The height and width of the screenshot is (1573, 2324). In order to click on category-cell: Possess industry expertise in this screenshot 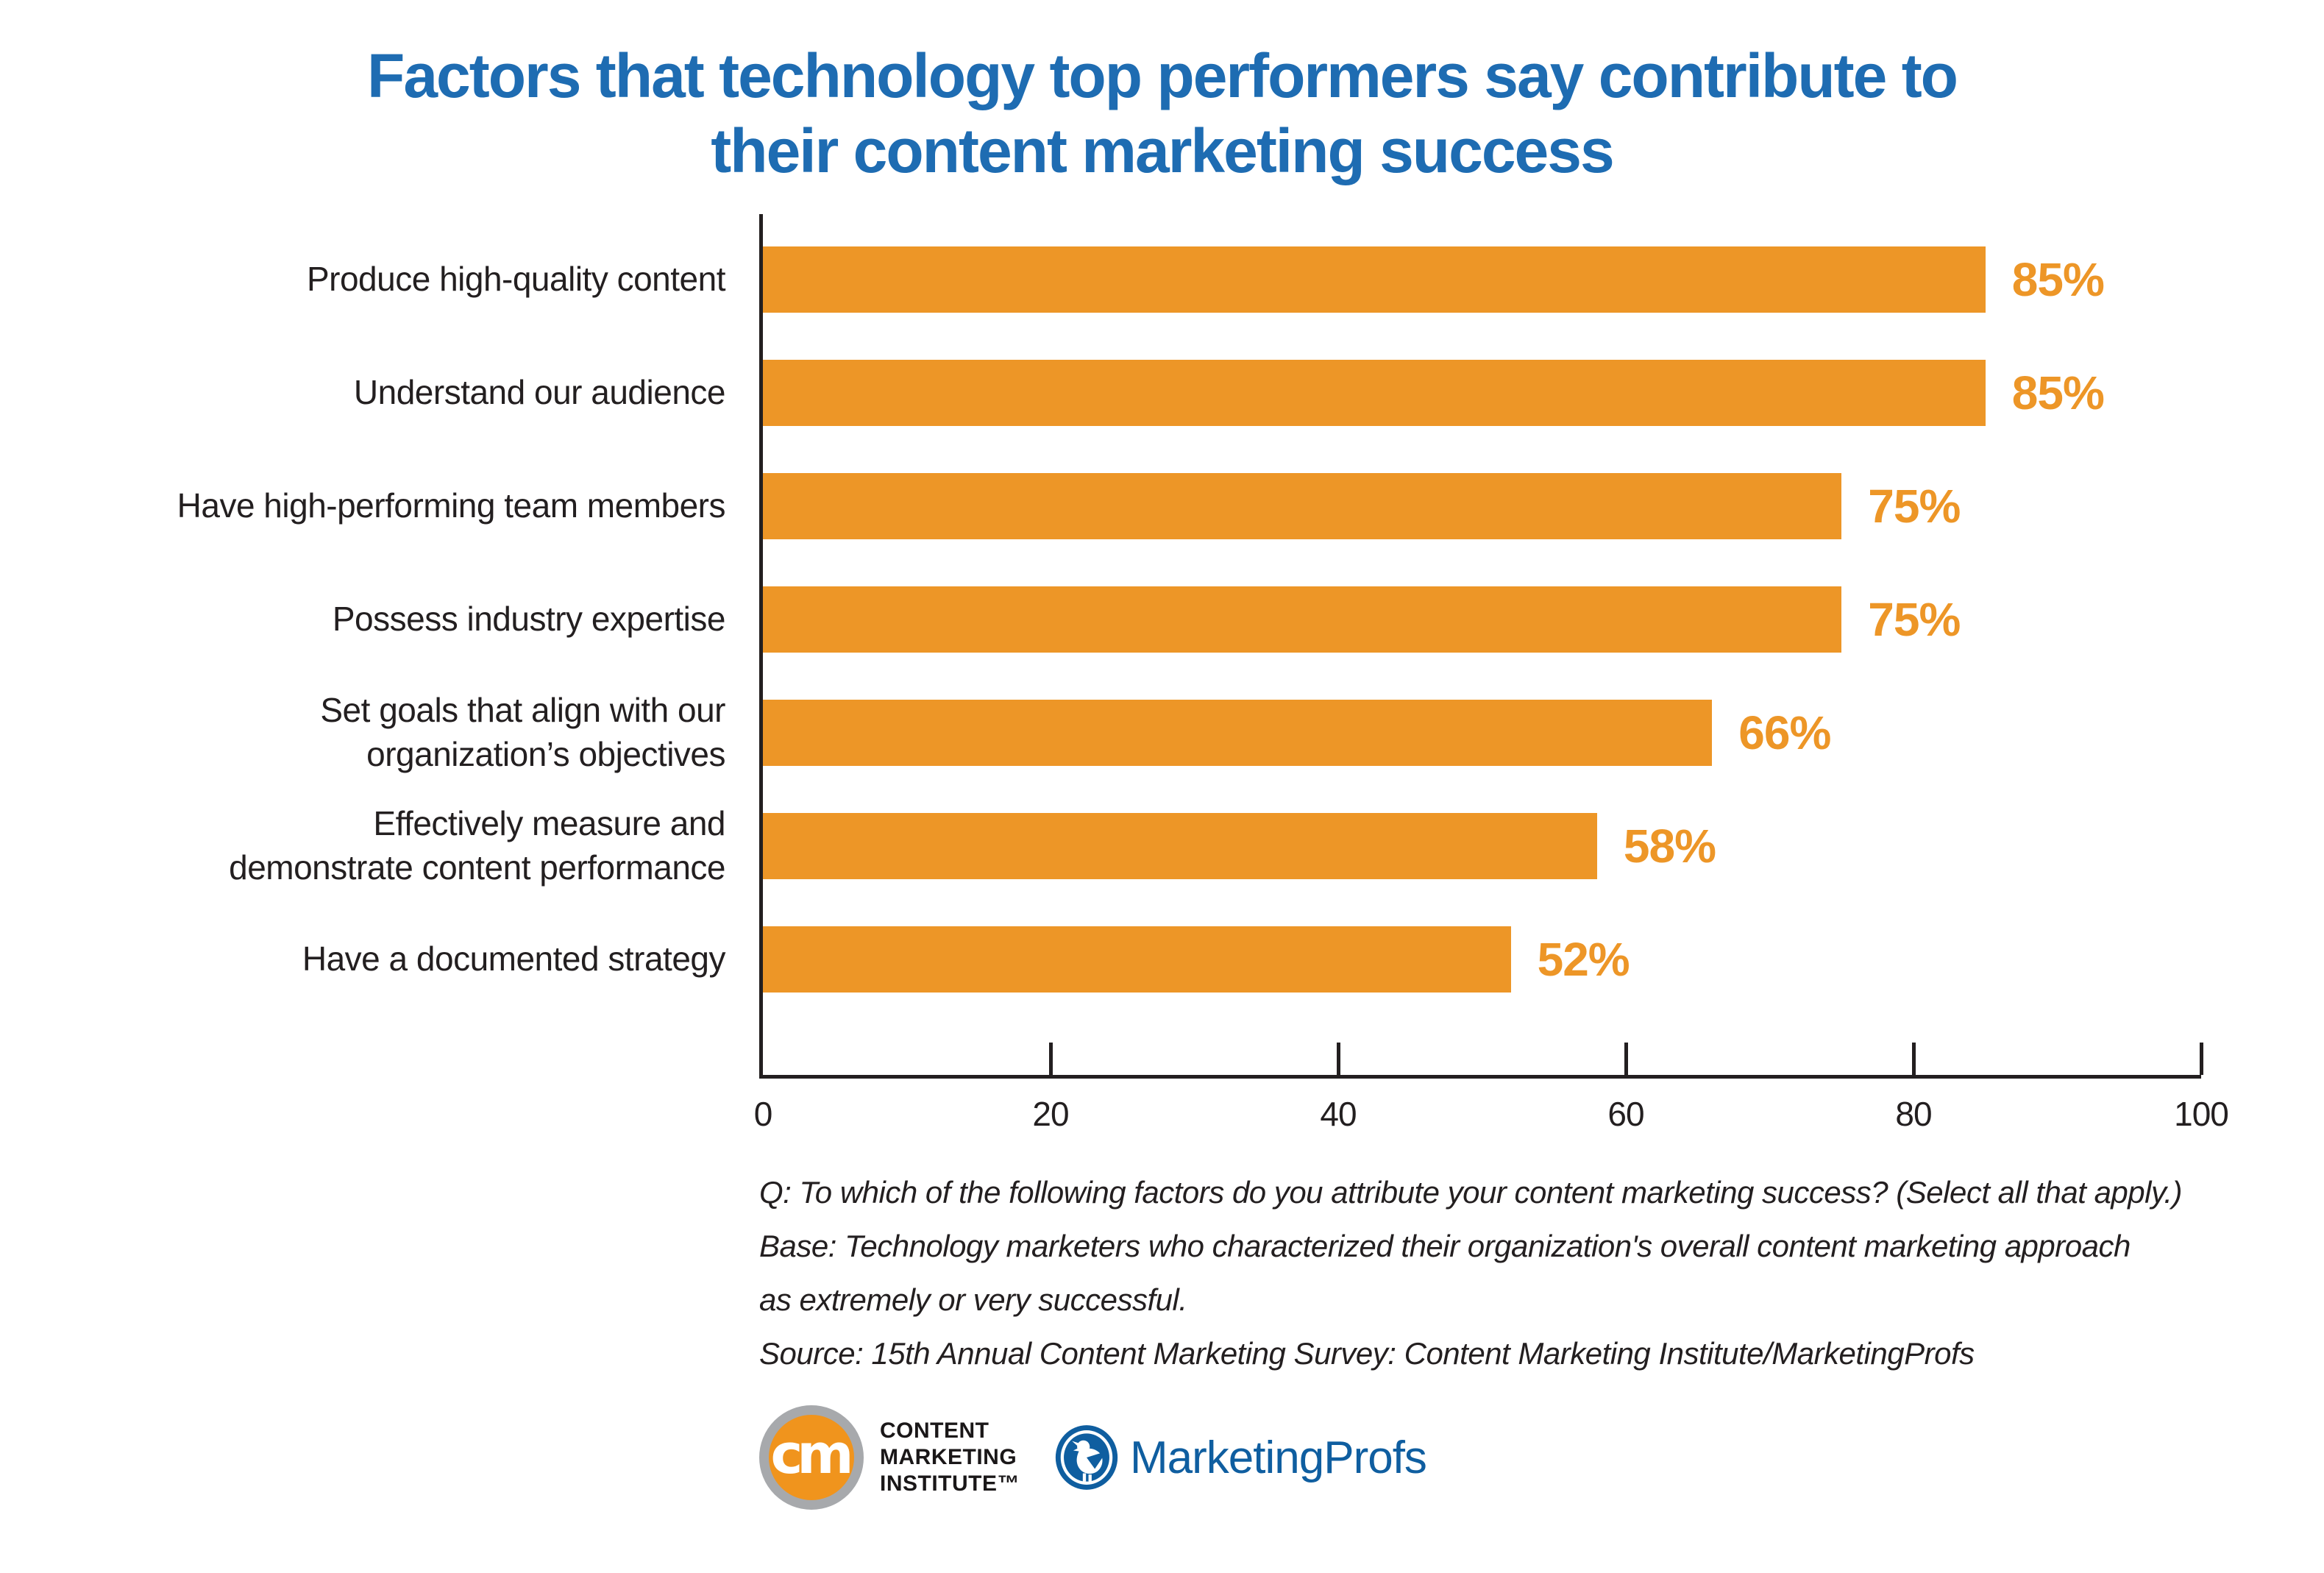, I will do `click(423, 619)`.